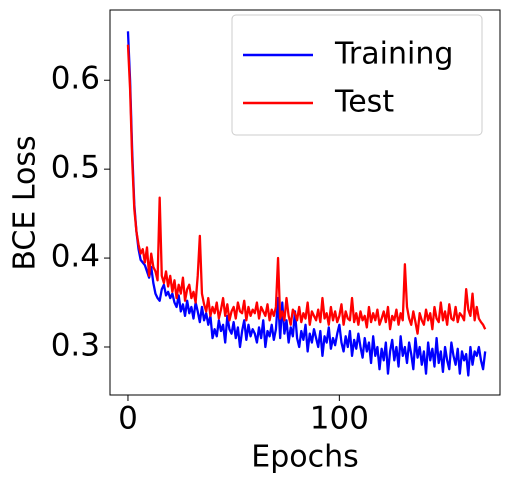 The width and height of the screenshot is (509, 486). Describe the element at coordinates (305, 457) in the screenshot. I see `x-axis-label: Epochs` at that location.